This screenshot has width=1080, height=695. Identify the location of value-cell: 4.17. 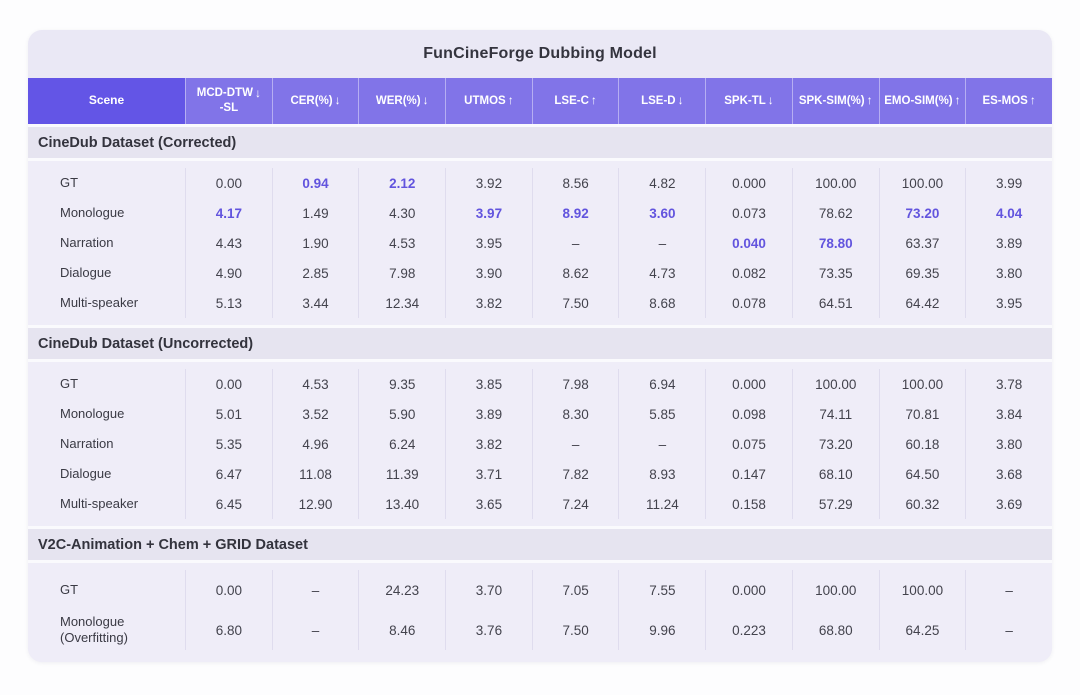
(228, 213).